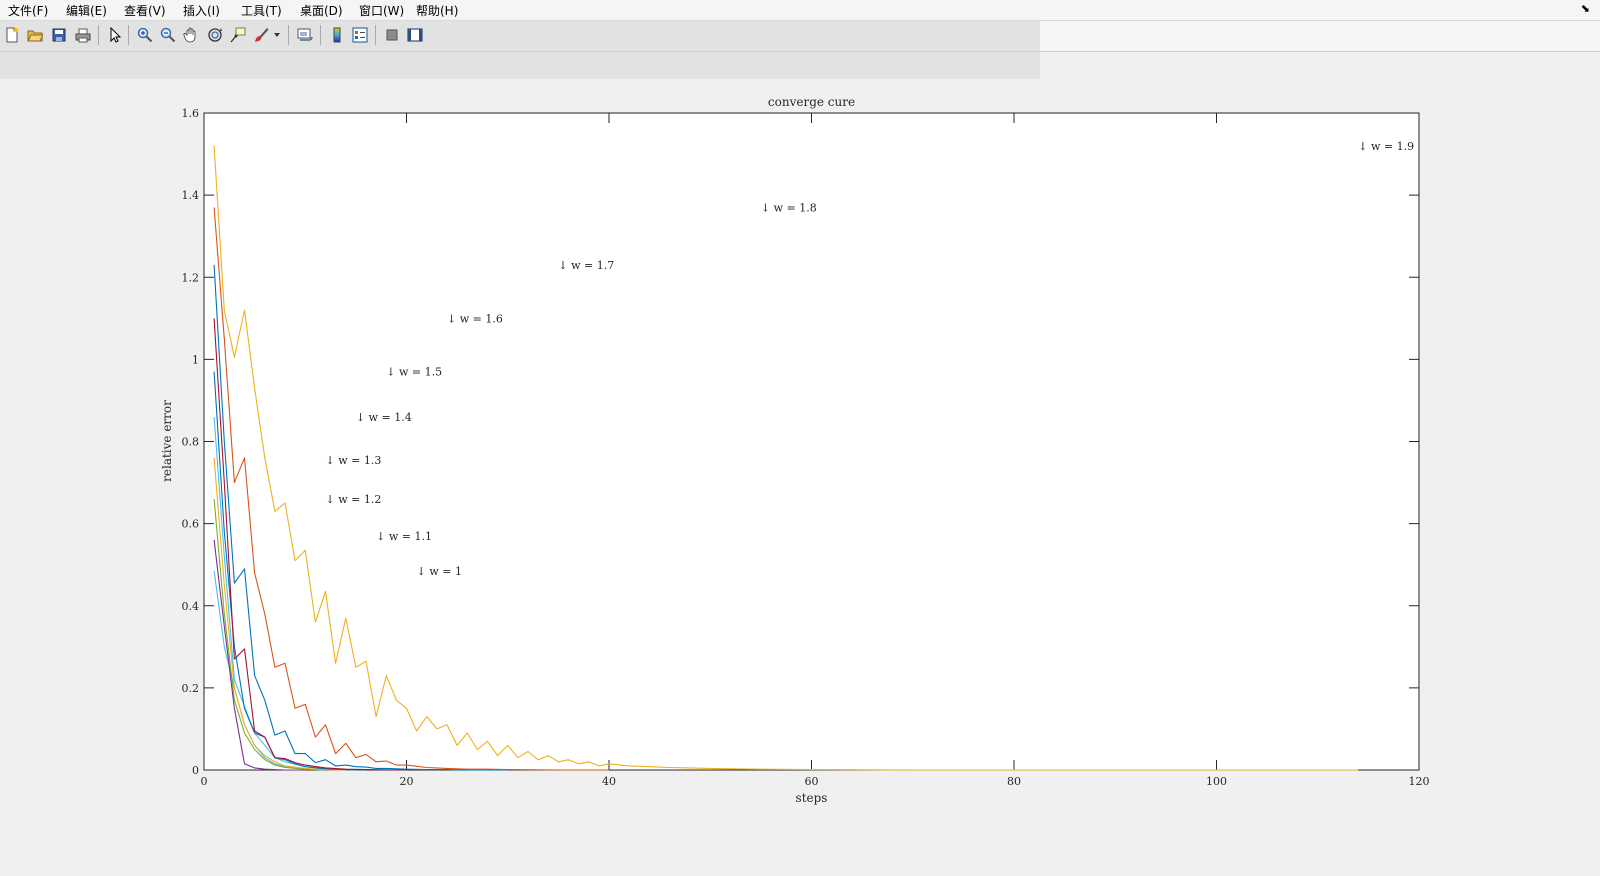 Image resolution: width=1600 pixels, height=876 pixels. What do you see at coordinates (145, 35) in the screenshot?
I see `zoom-in-icon` at bounding box center [145, 35].